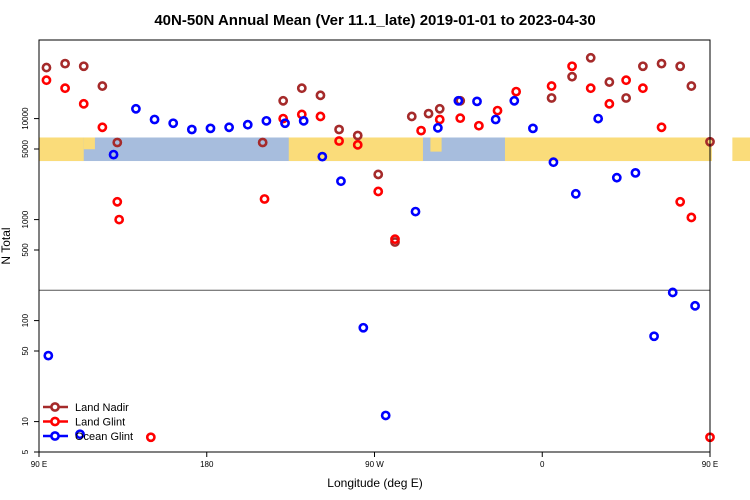 This screenshot has width=750, height=500. Describe the element at coordinates (374, 464) in the screenshot. I see `x-tick-label: 90 W` at that location.